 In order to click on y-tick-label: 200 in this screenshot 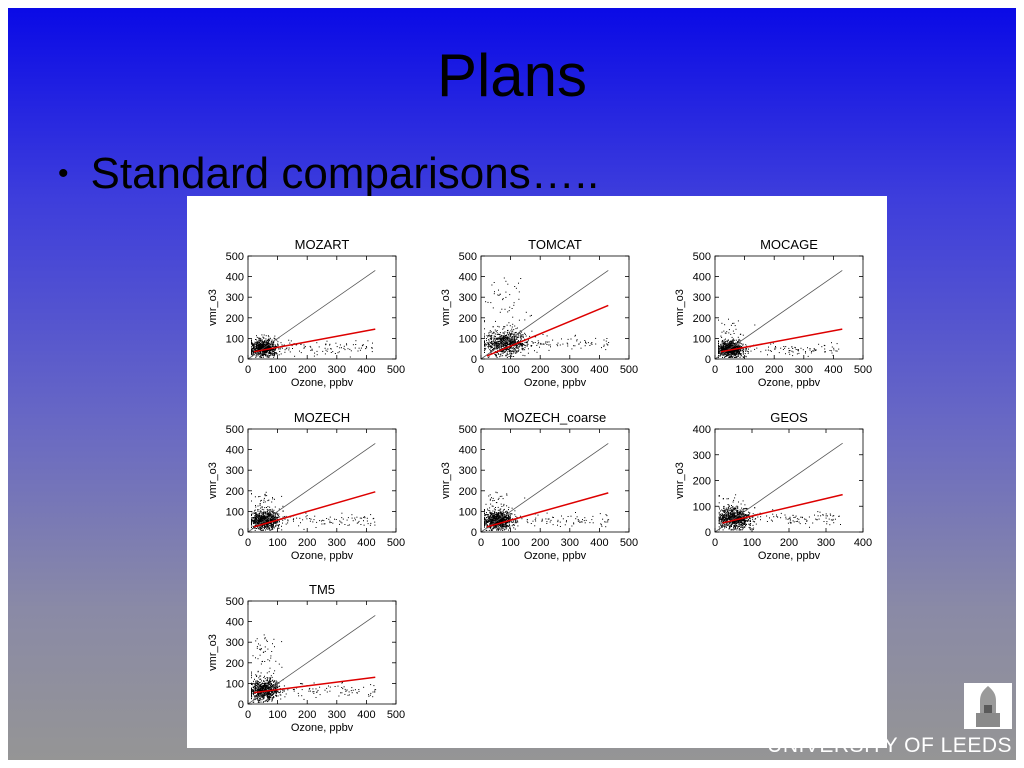, I will do `click(235, 319)`.